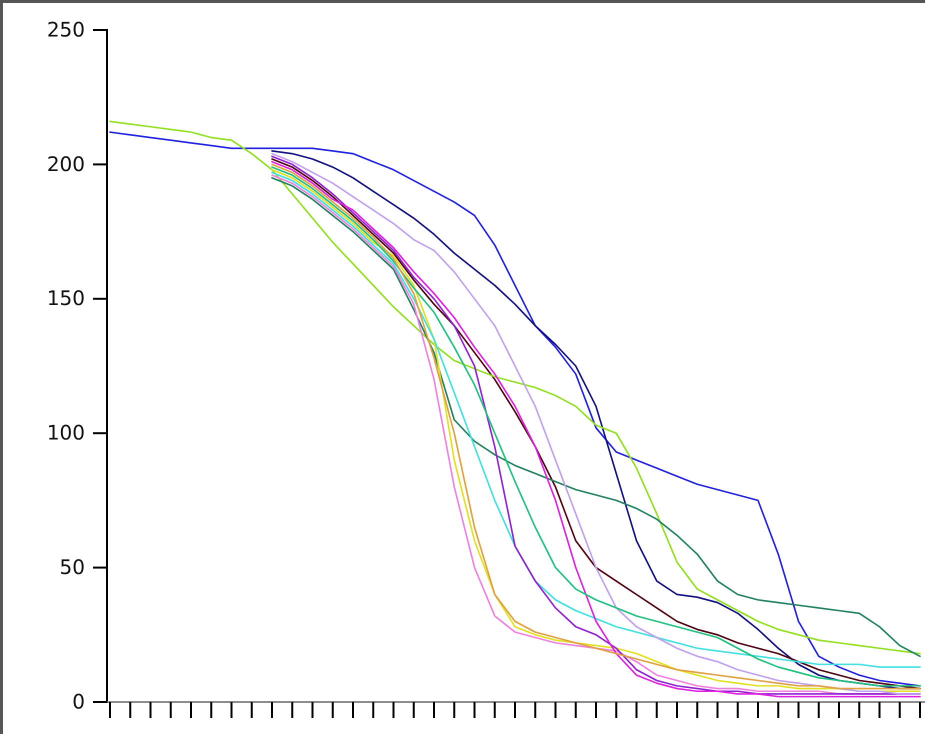 This screenshot has height=735, width=926. What do you see at coordinates (78, 701) in the screenshot?
I see `y-tick-label: 0` at bounding box center [78, 701].